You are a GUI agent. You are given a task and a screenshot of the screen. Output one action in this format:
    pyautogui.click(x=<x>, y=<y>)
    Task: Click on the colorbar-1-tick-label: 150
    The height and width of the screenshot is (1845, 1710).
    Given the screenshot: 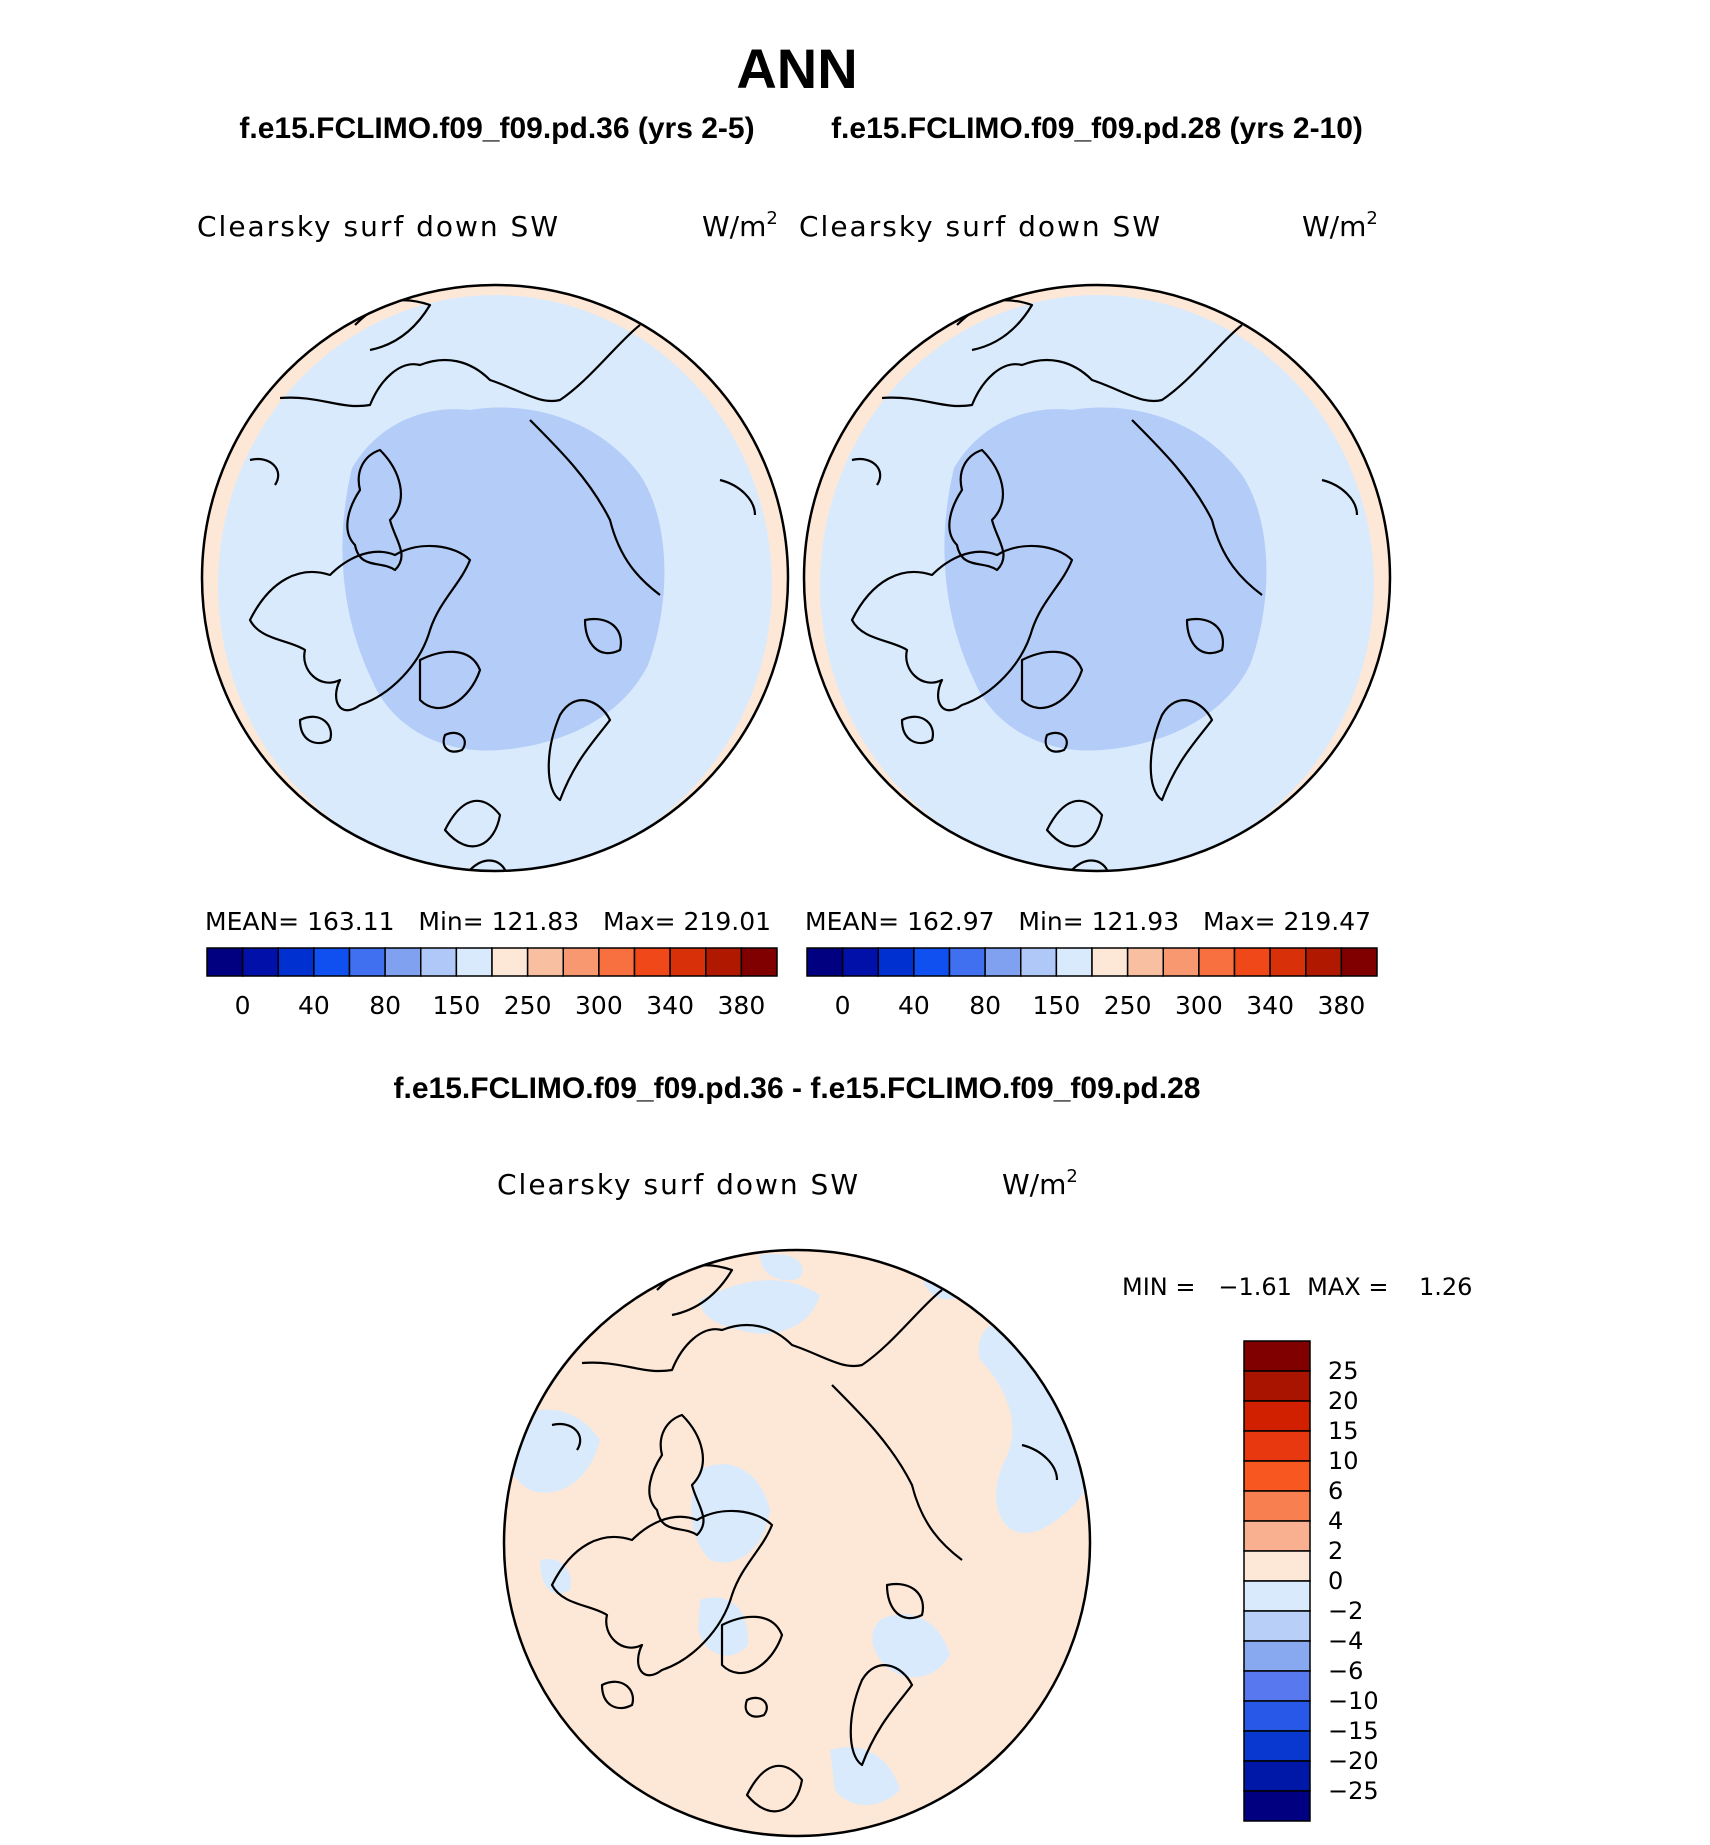 What is the action you would take?
    pyautogui.click(x=1057, y=1005)
    